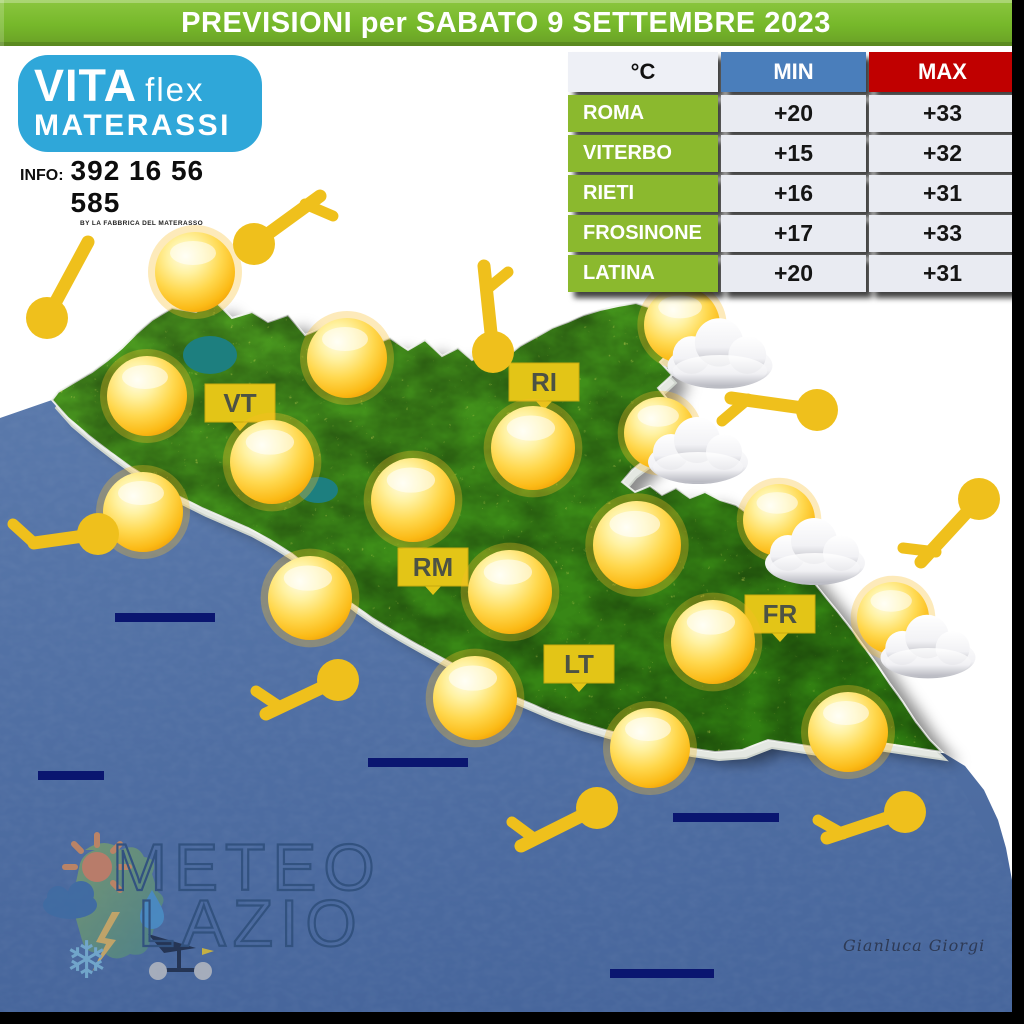 The height and width of the screenshot is (1024, 1024). What do you see at coordinates (42, 175) in the screenshot?
I see `sponsor-info-label: INFO:` at bounding box center [42, 175].